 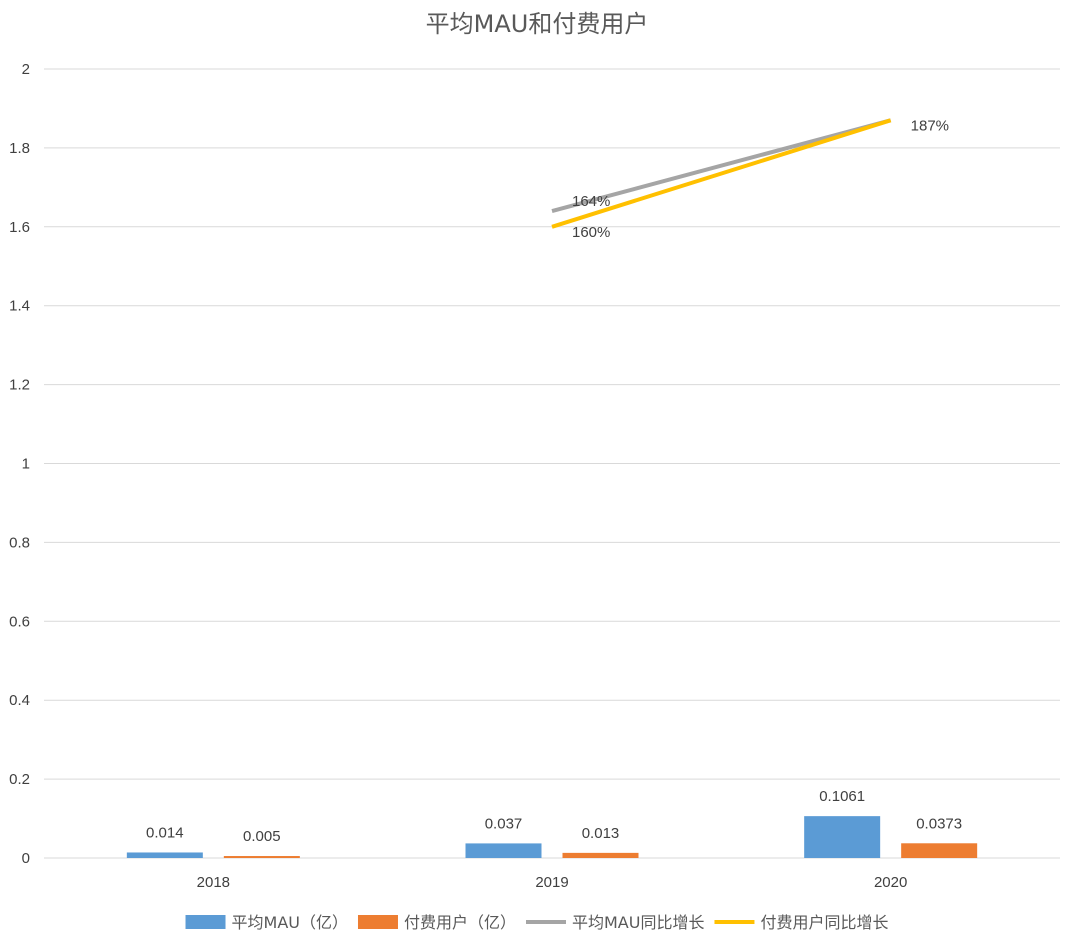 I want to click on y-tick-label: 1.8, so click(x=19, y=148).